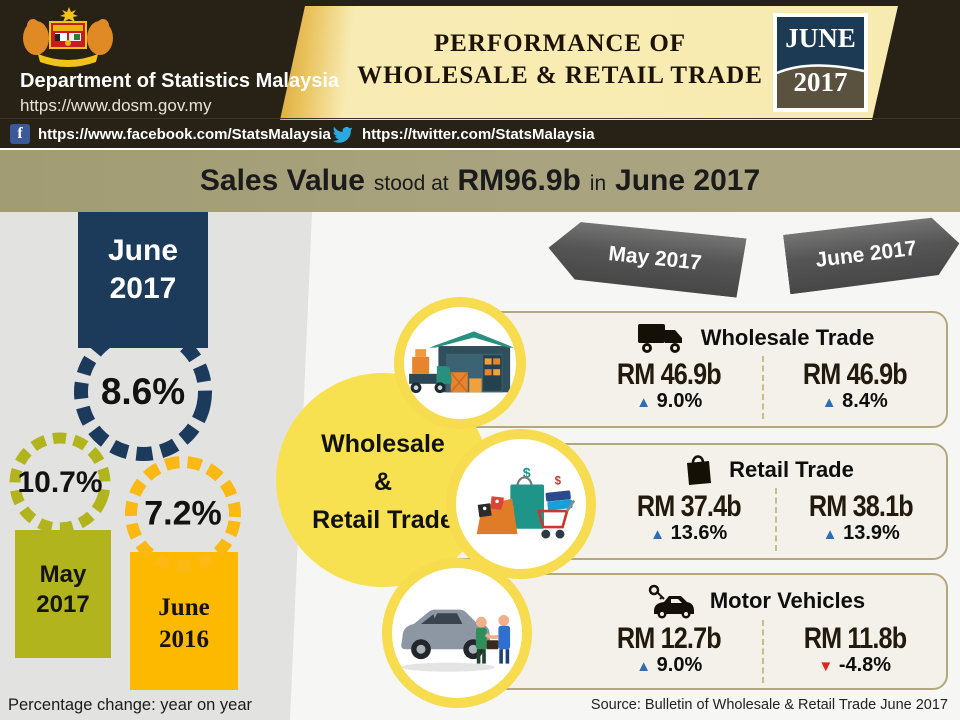  Describe the element at coordinates (526, 502) in the screenshot. I see `shopping-bags-illustration: $ $` at that location.